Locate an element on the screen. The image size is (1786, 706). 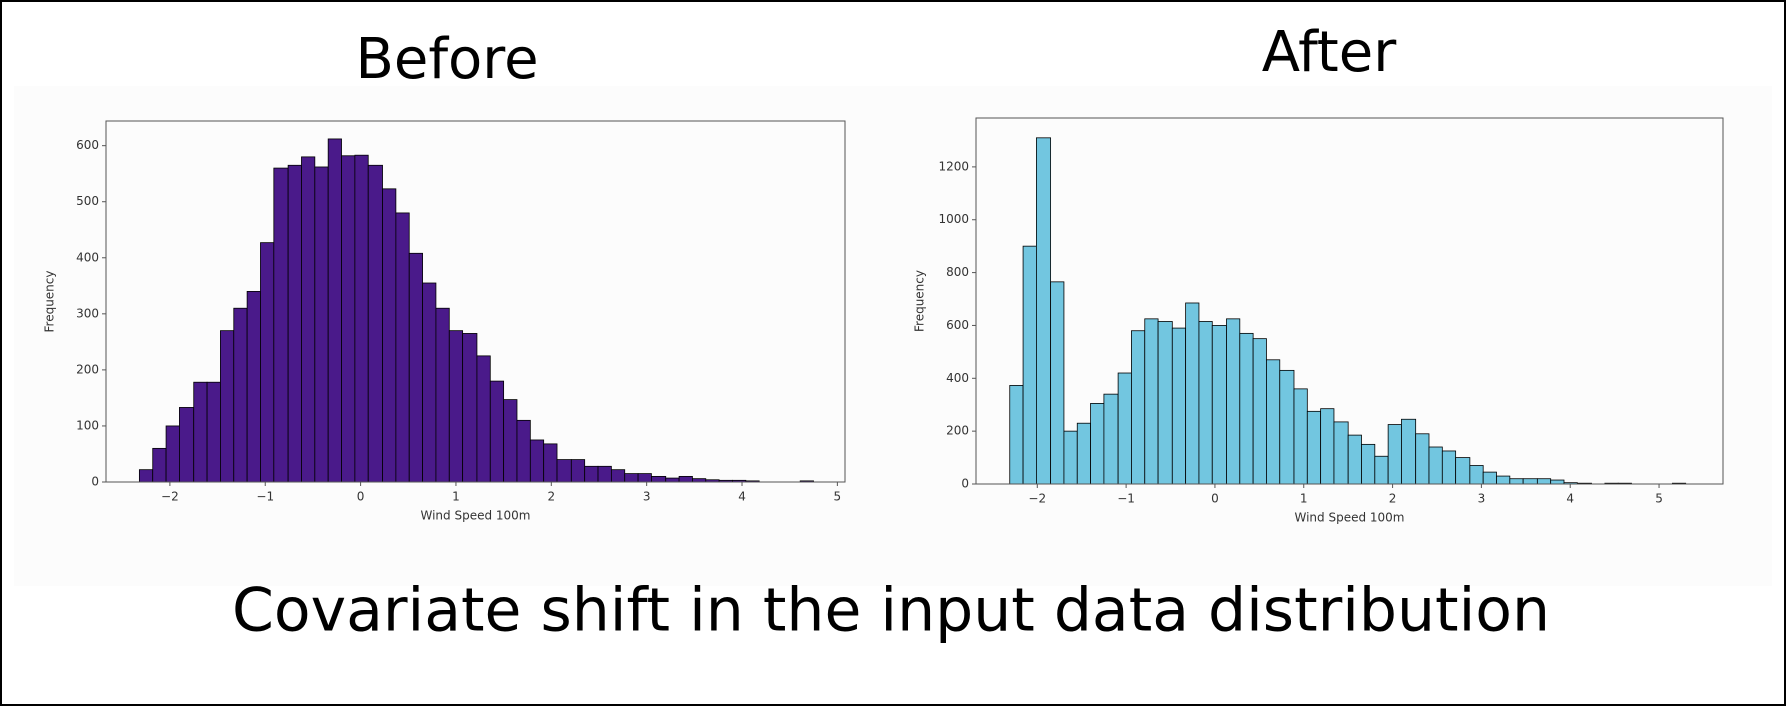
x-tick-label: −2 is located at coordinates (170, 497).